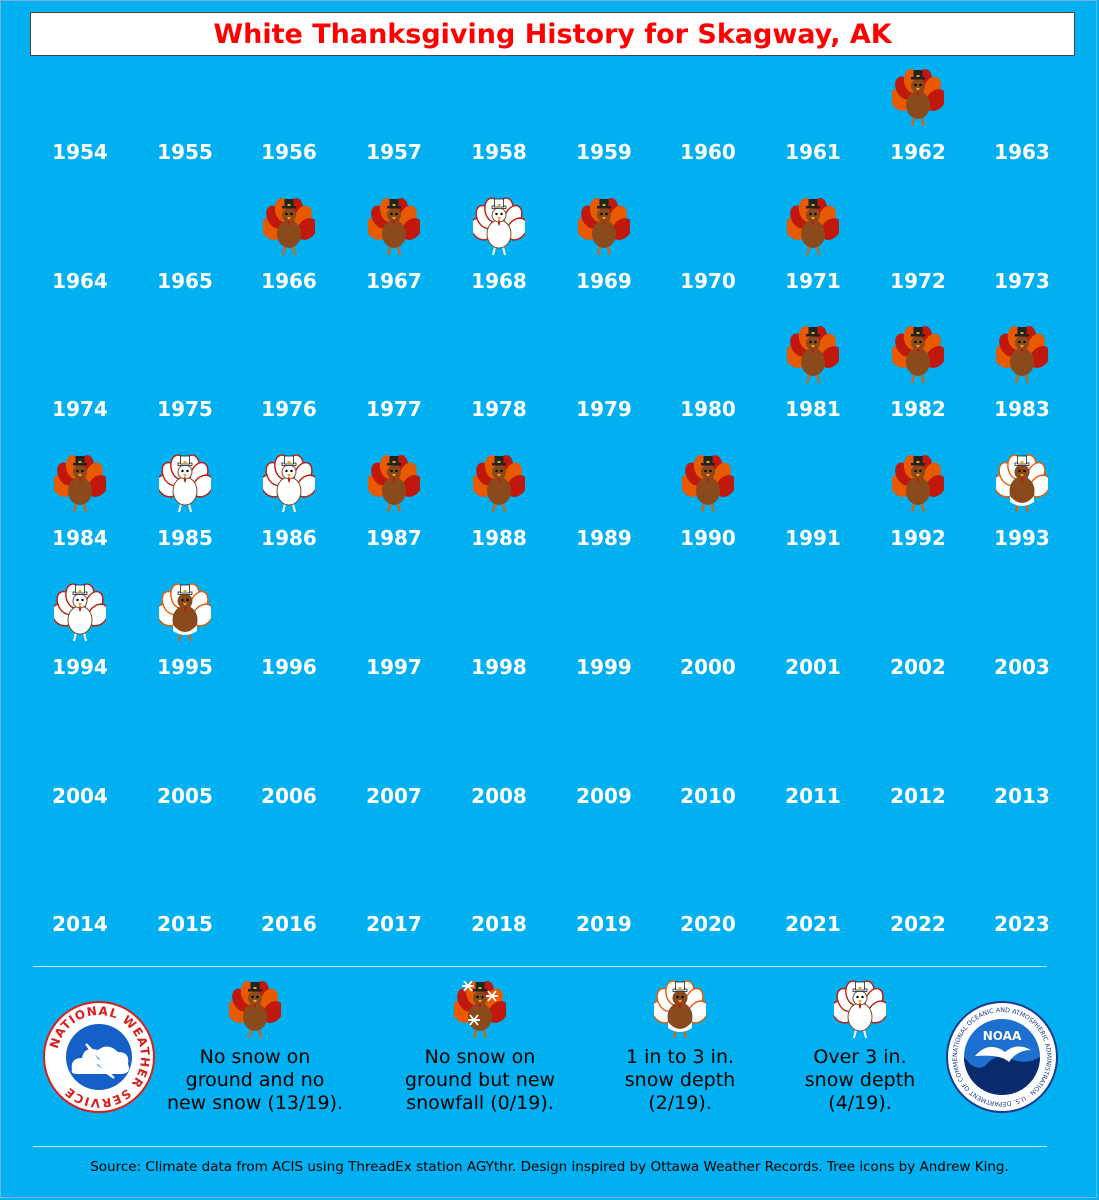  I want to click on year-cell: 1963, so click(1022, 104).